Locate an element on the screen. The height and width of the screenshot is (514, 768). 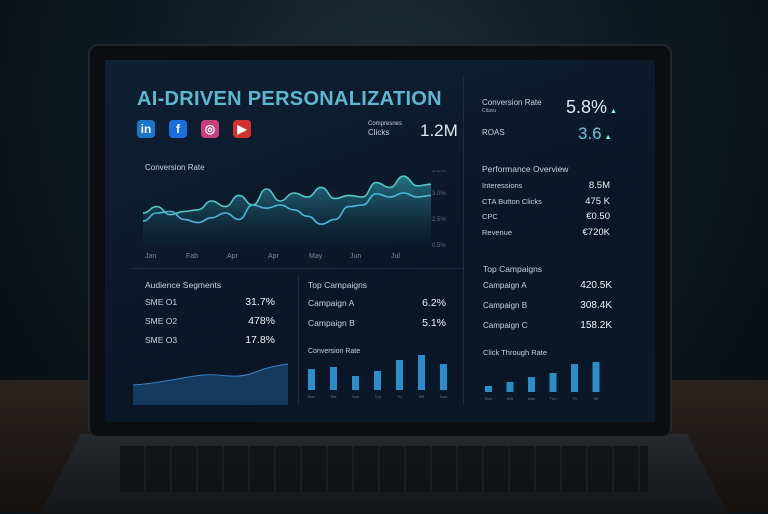
keyboard is located at coordinates (384, 469).